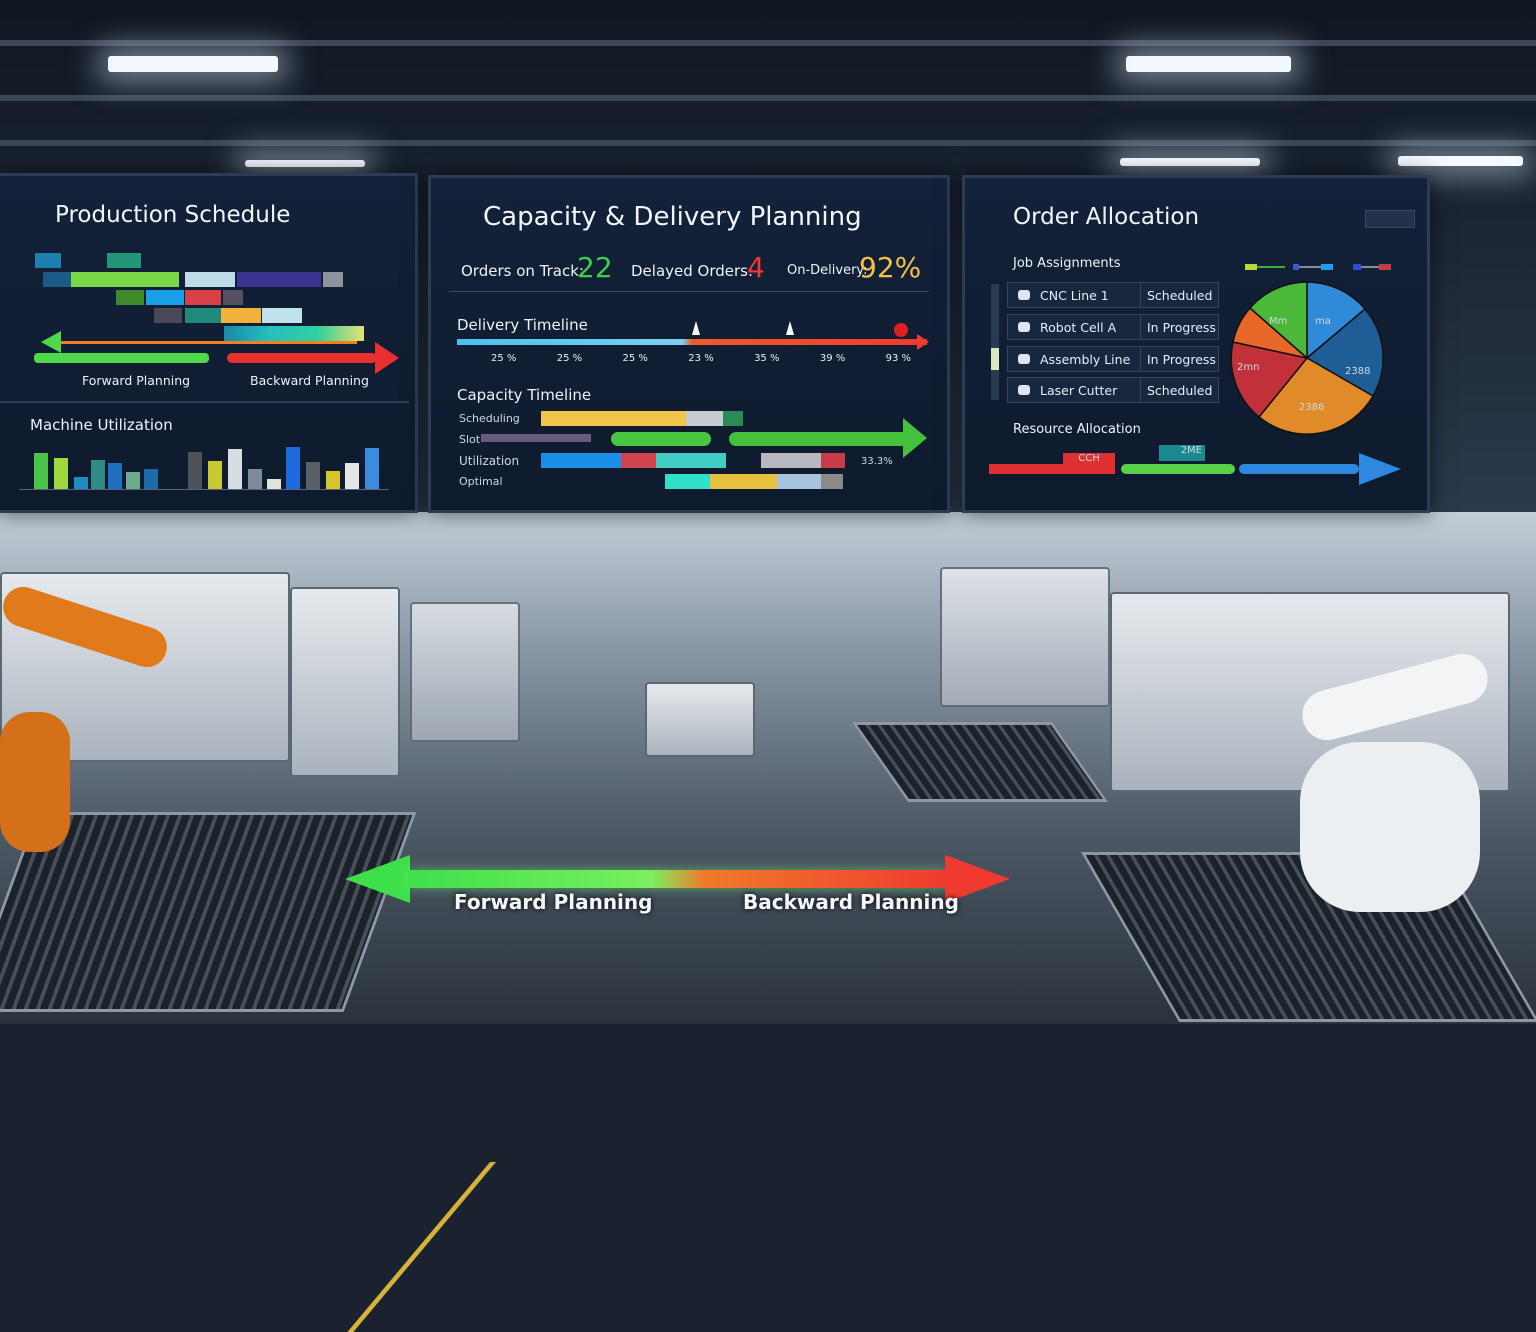  I want to click on capacity-row-label: Scheduling, so click(489, 418).